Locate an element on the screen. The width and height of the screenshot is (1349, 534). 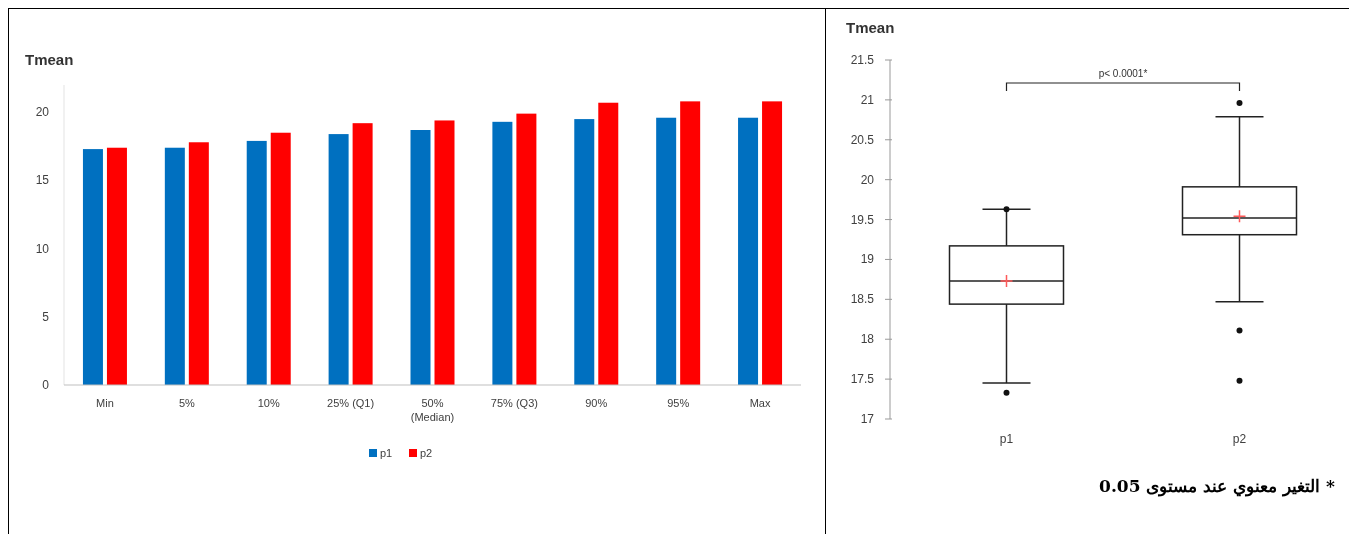
x-tick-label: 10% is located at coordinates (268, 403).